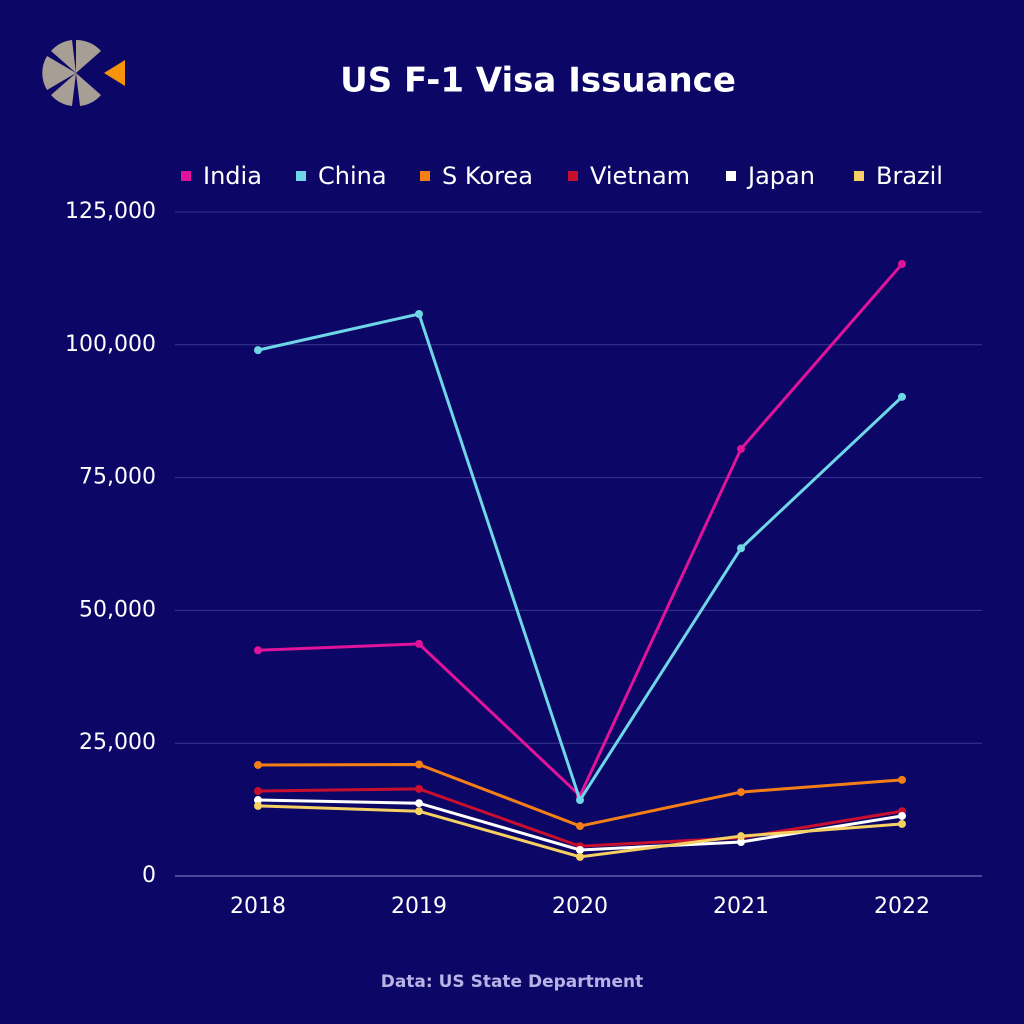 This screenshot has width=1024, height=1024. What do you see at coordinates (780, 176) in the screenshot?
I see `legend-label: Japan` at bounding box center [780, 176].